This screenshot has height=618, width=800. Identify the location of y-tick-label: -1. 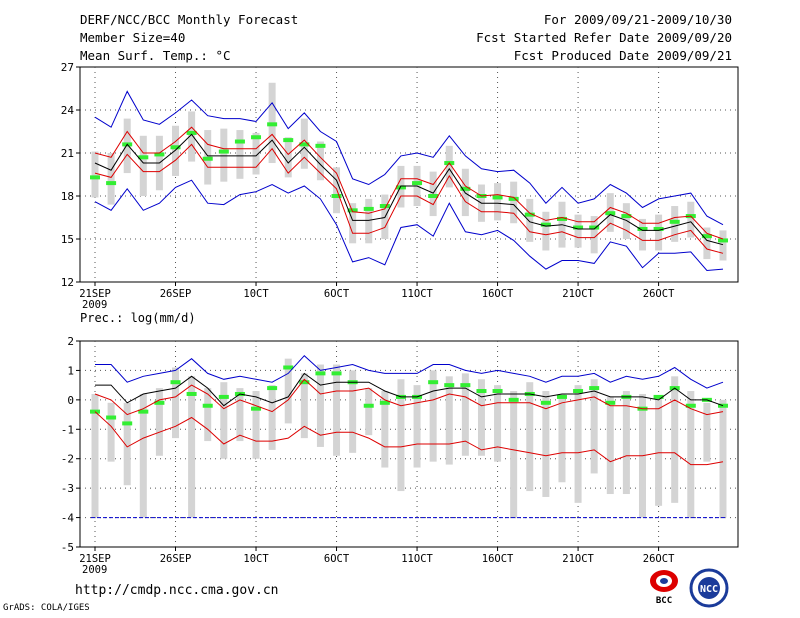
(67, 429).